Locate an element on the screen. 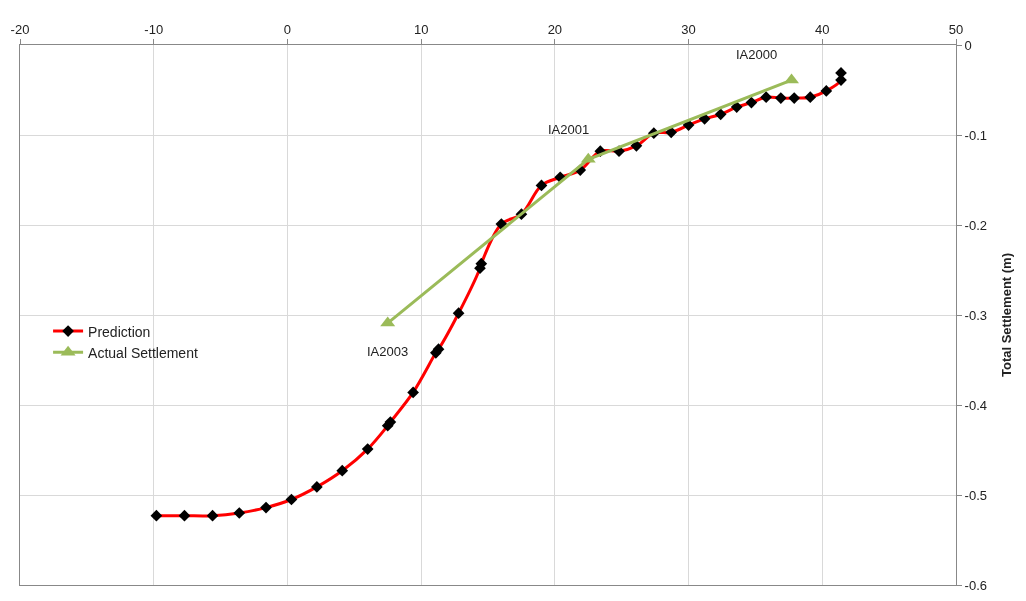  x-tick-label: 50 is located at coordinates (956, 29).